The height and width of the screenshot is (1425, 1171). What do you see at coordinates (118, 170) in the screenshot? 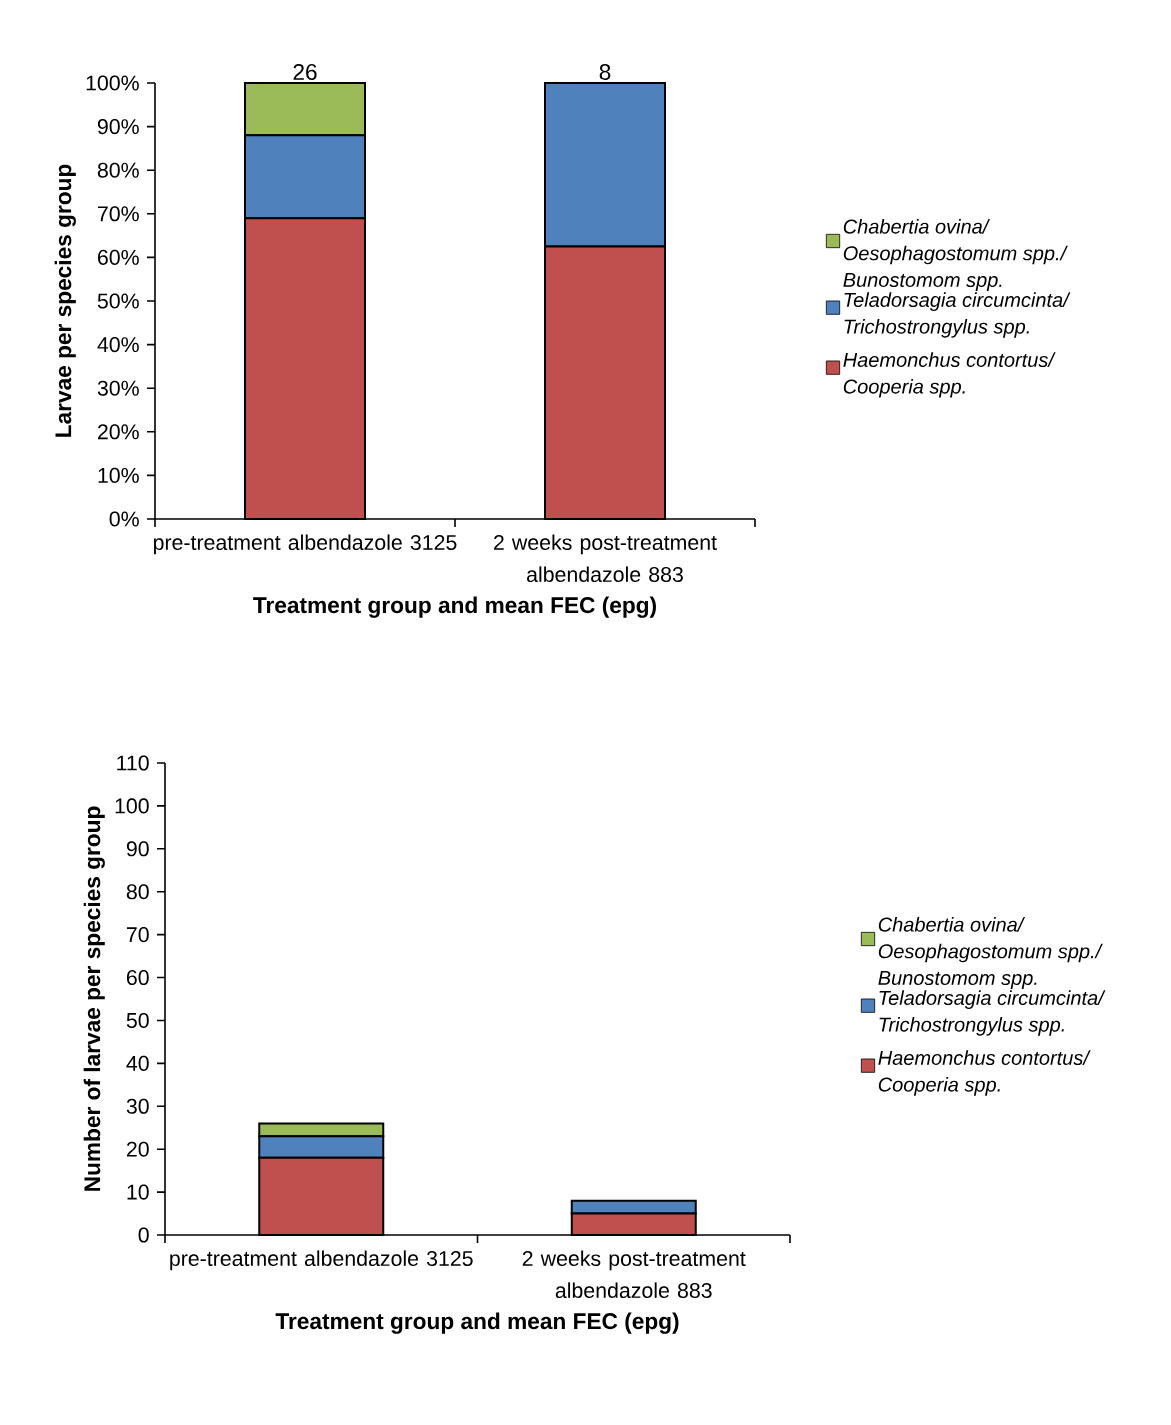
I see `y-tick-label: 80%` at bounding box center [118, 170].